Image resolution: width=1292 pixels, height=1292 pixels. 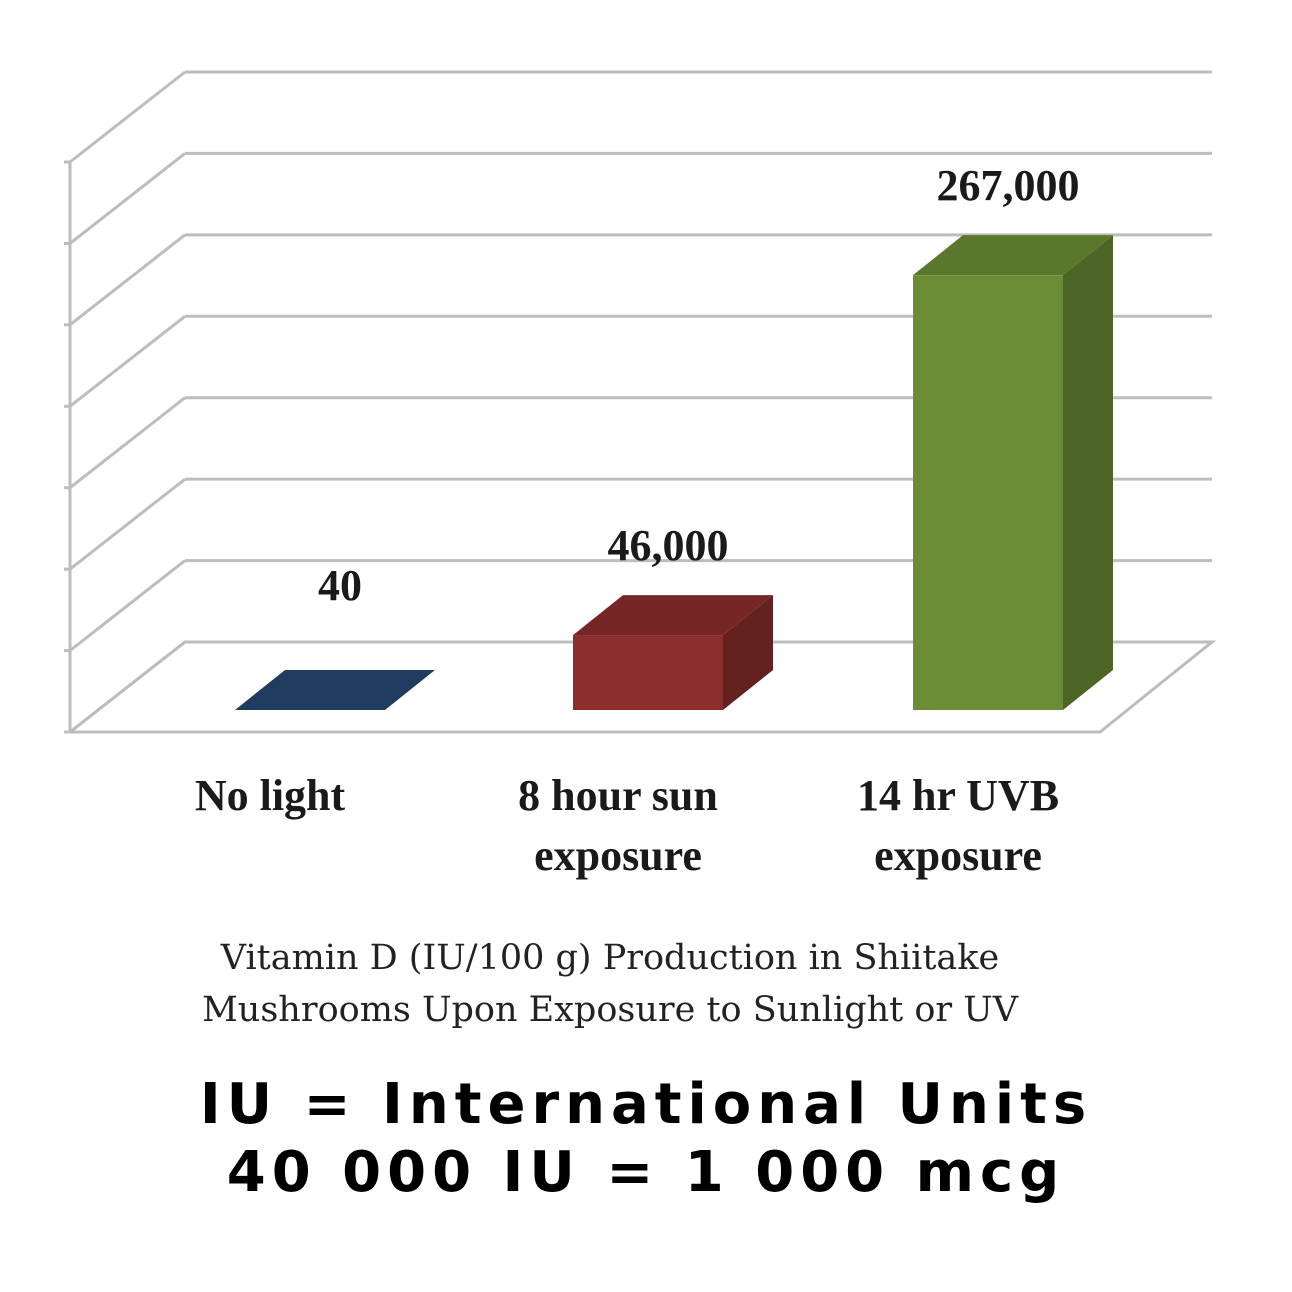 What do you see at coordinates (646, 1104) in the screenshot?
I see `note-line-1: IU = International Units` at bounding box center [646, 1104].